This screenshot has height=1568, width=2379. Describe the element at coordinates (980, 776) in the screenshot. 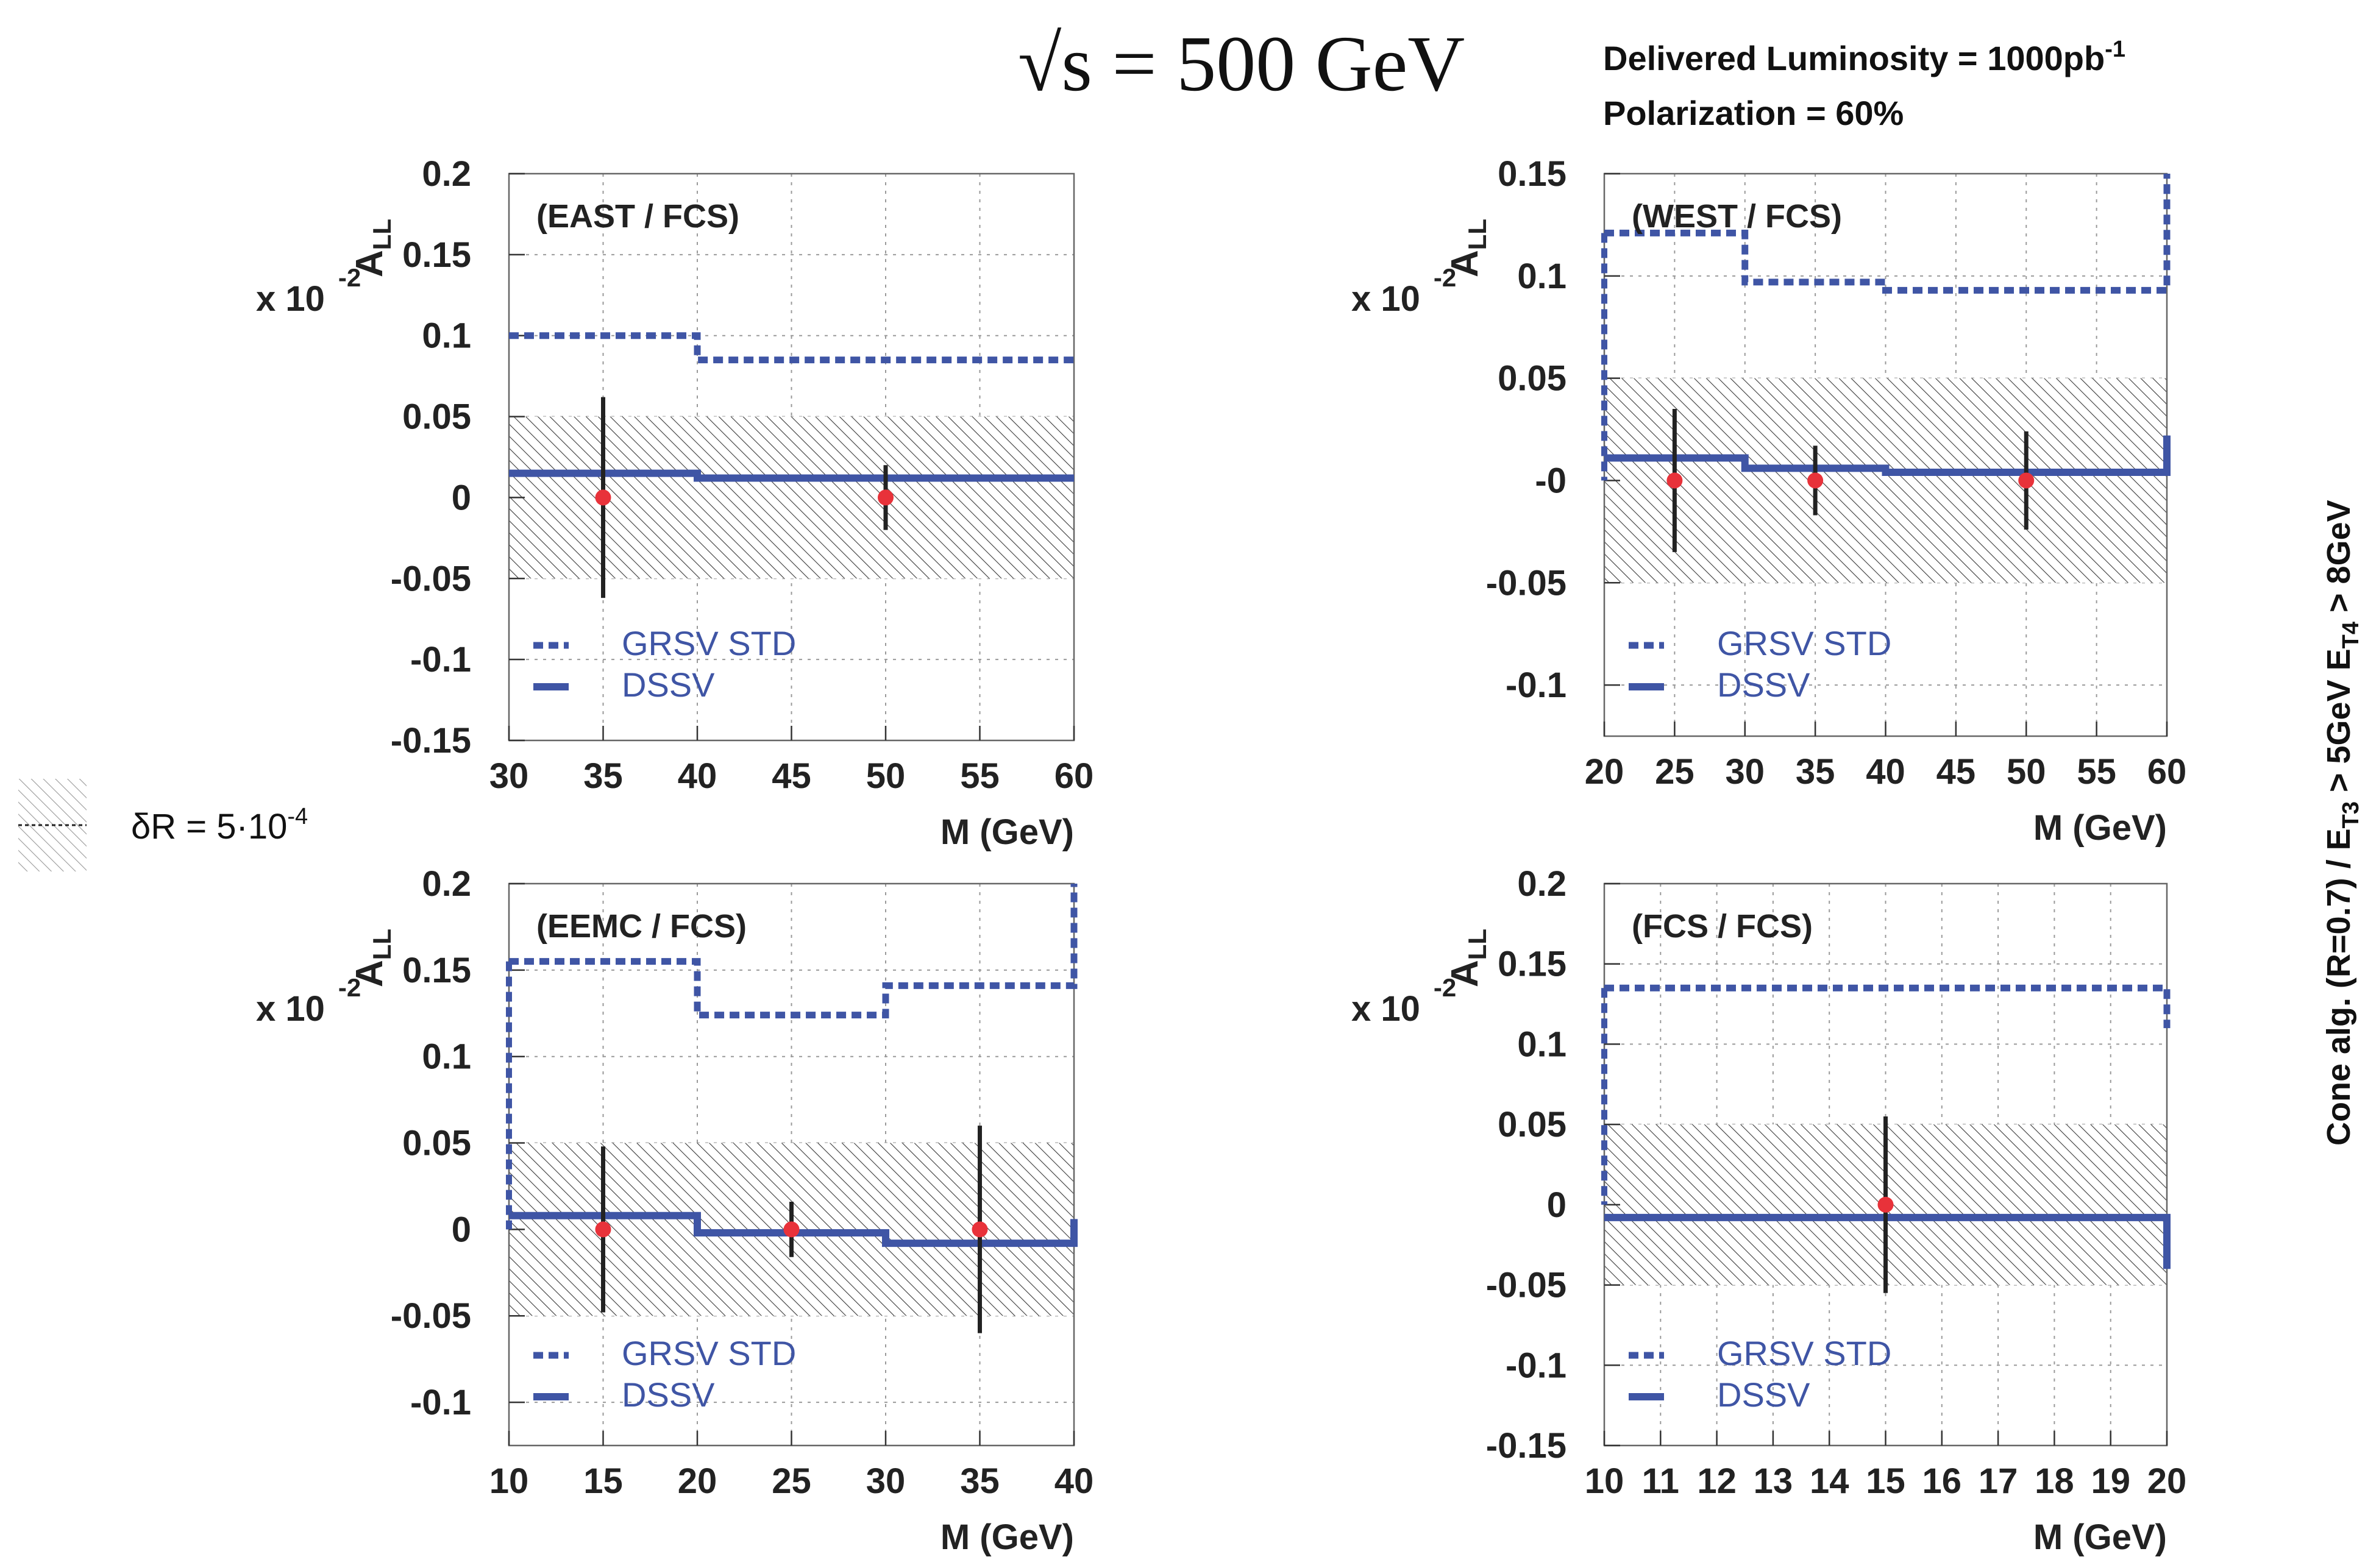

I see `x-tick-label: 55` at that location.